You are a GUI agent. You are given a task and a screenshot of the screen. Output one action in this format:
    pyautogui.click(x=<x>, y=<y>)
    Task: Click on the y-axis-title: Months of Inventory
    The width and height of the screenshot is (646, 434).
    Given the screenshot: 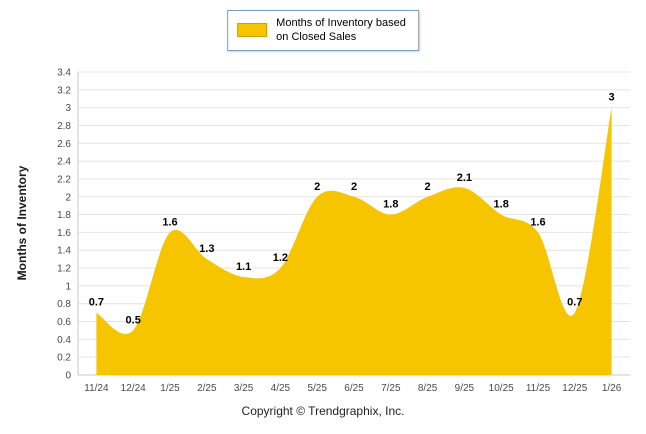 What is the action you would take?
    pyautogui.click(x=22, y=223)
    